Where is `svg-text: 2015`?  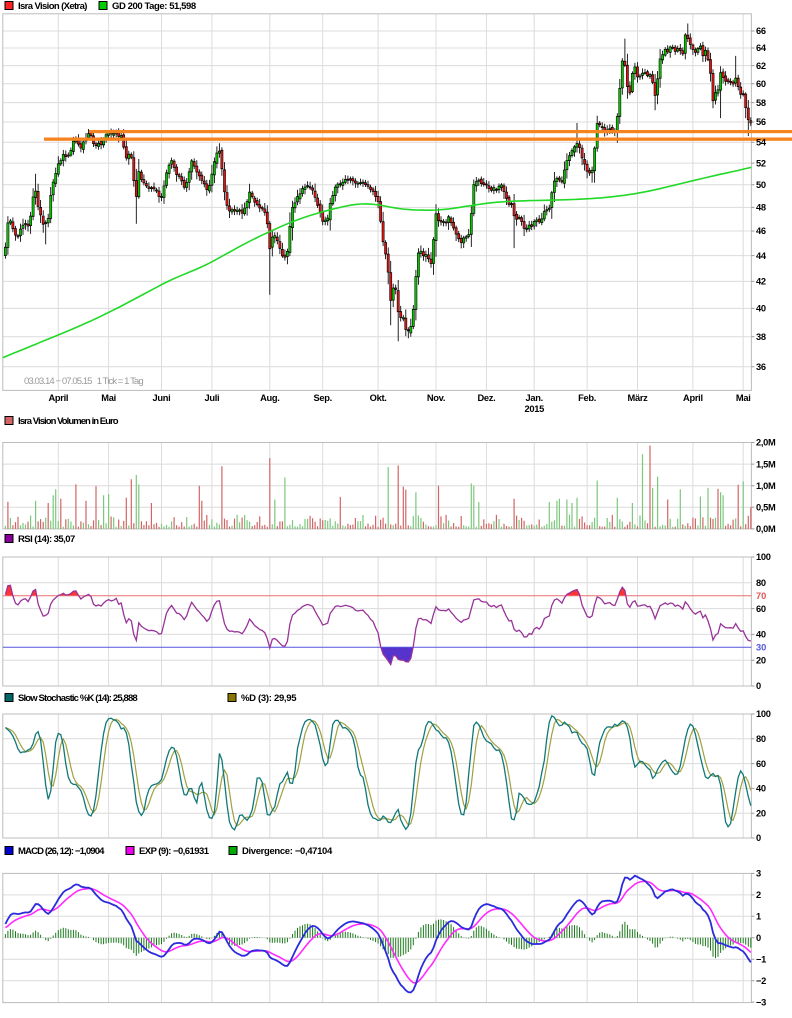
svg-text: 2015 is located at coordinates (534, 409).